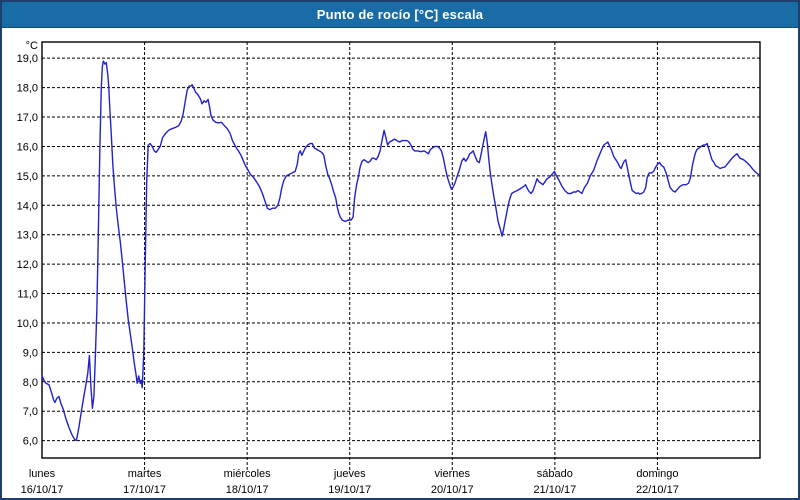 Image resolution: width=800 pixels, height=500 pixels. Describe the element at coordinates (554, 490) in the screenshot. I see `x-date-label: 21/10/17` at that location.